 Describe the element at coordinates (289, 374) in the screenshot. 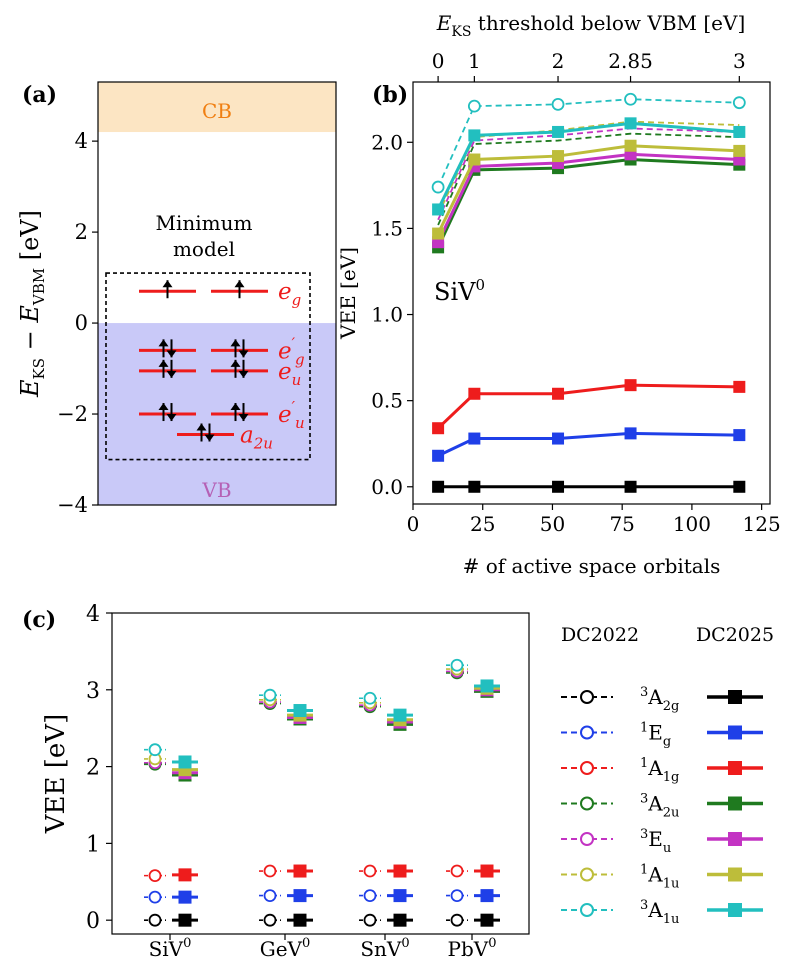

I see `level-label: eu` at that location.